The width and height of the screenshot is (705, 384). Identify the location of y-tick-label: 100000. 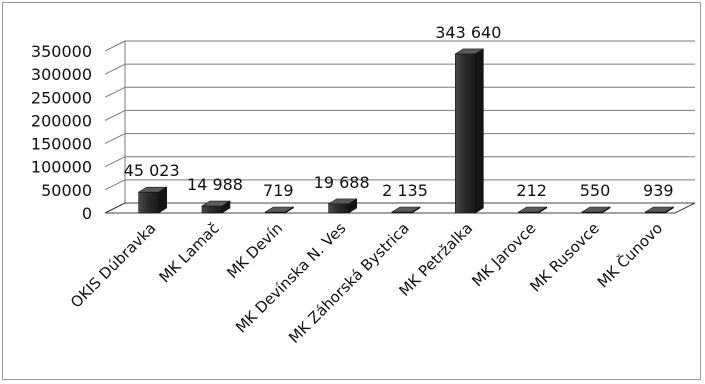
(61, 167).